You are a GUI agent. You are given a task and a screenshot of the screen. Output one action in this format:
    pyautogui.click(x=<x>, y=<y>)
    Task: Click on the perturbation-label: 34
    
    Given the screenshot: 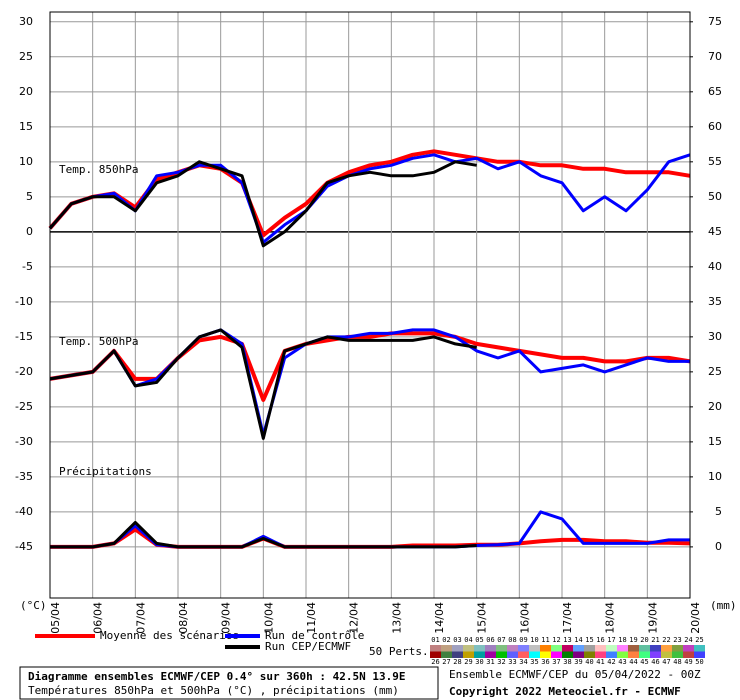 What is the action you would take?
    pyautogui.click(x=523, y=662)
    